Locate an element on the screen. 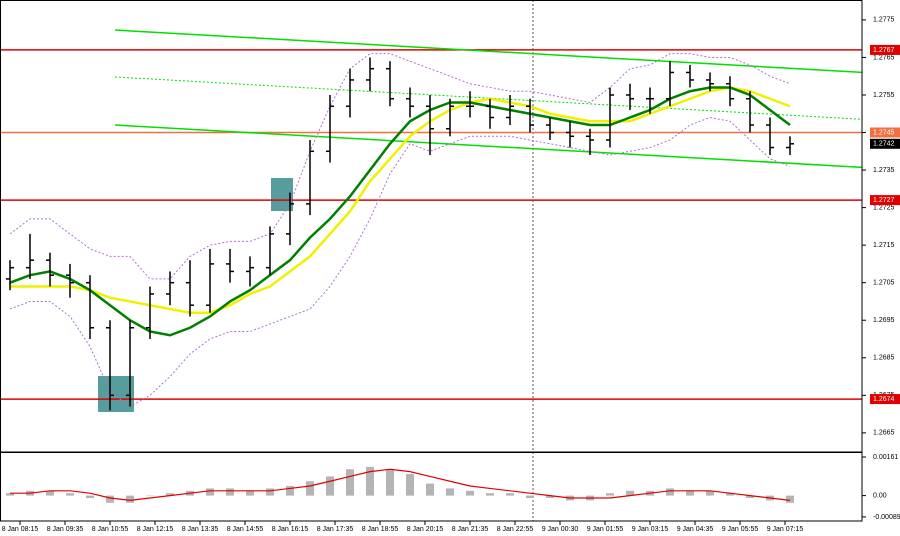  y-tick-label: 1.2725 is located at coordinates (884, 207).